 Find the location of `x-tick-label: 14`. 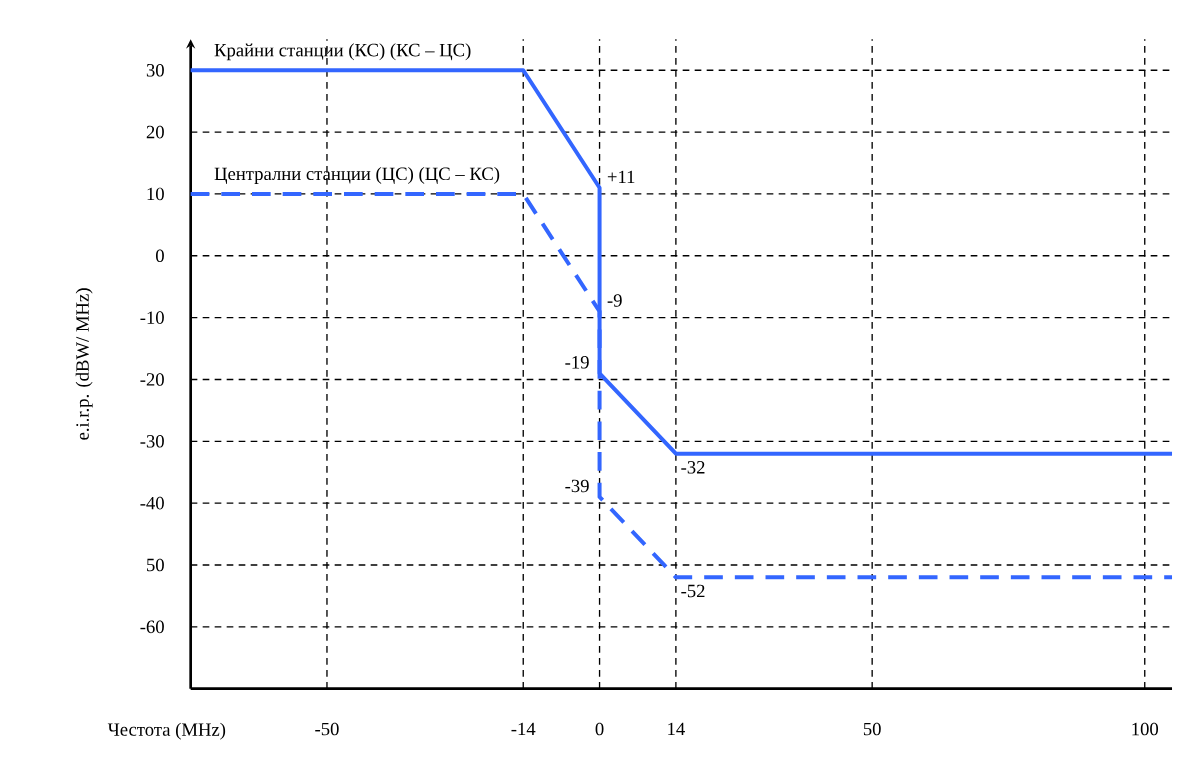

x-tick-label: 14 is located at coordinates (676, 729).